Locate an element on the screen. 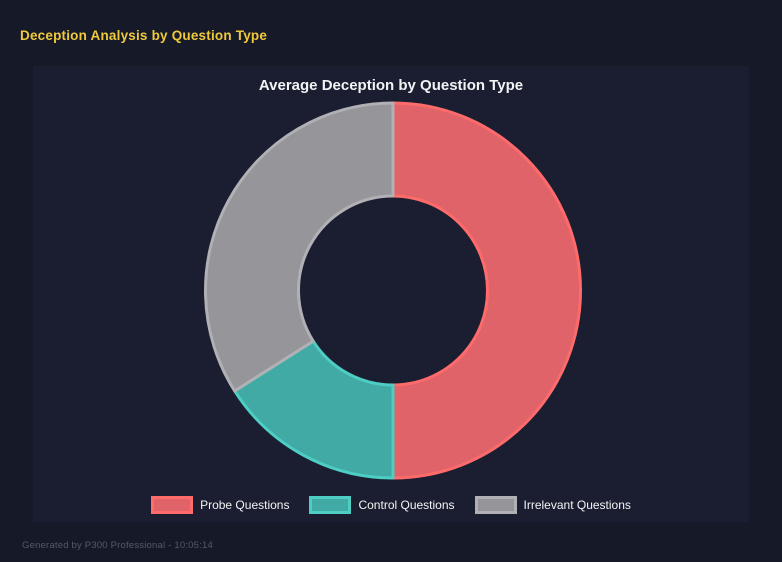 The image size is (782, 562). legend-swatch-irrelevant is located at coordinates (495, 505).